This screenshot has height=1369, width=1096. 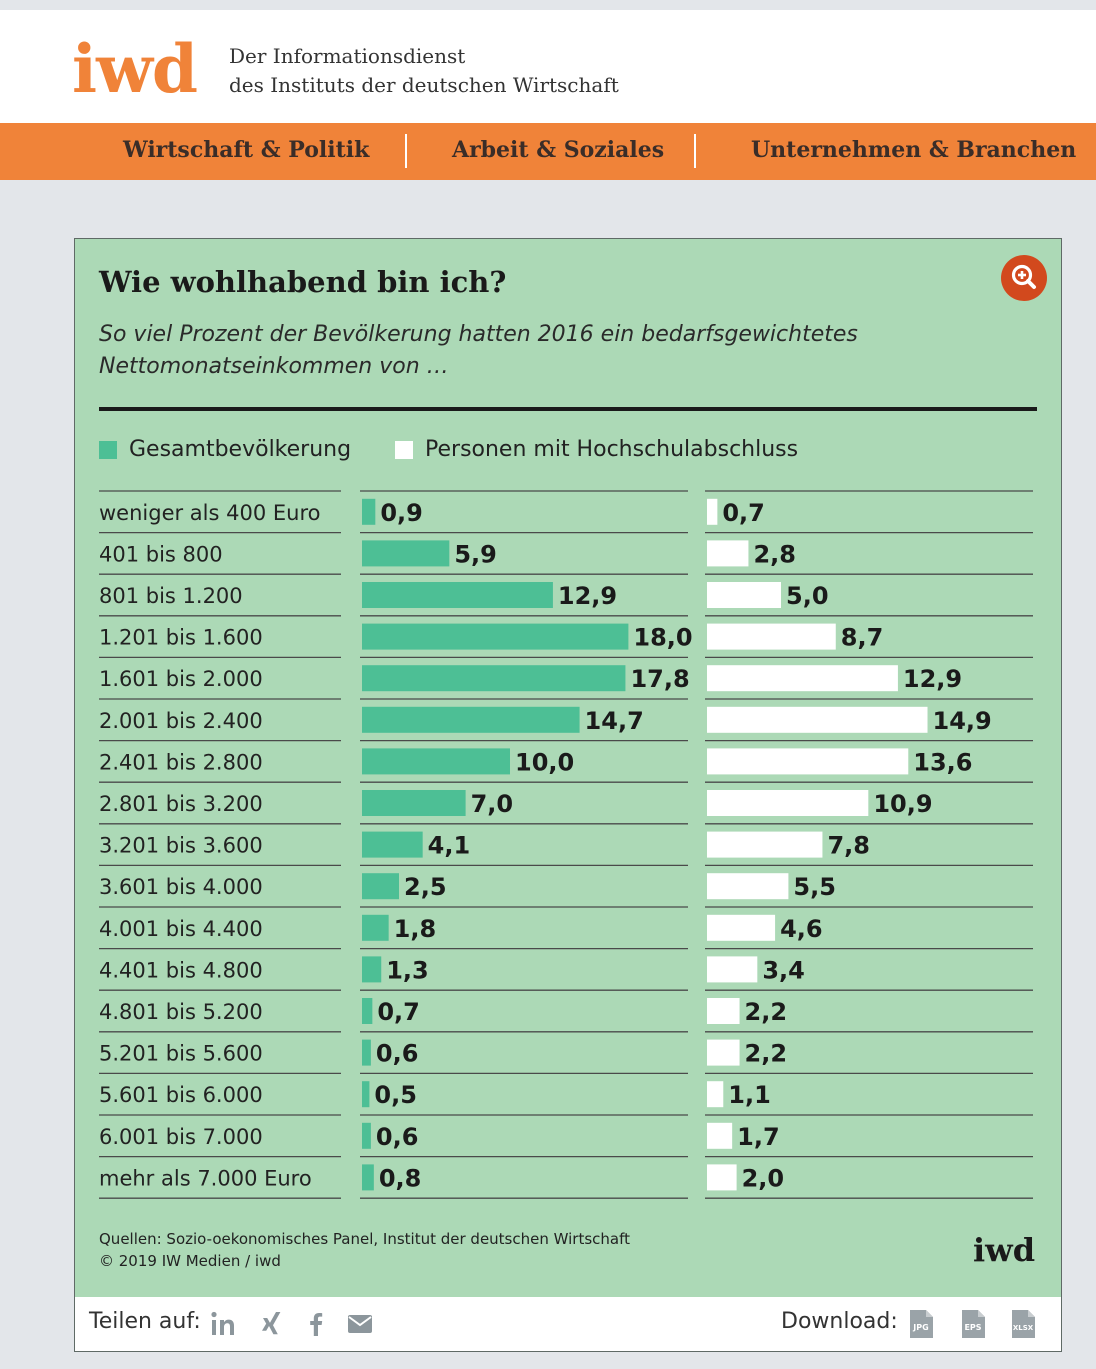 What do you see at coordinates (914, 150) in the screenshot?
I see `nav-item-unternehmen-branchen: Unternehmen & Branchen` at bounding box center [914, 150].